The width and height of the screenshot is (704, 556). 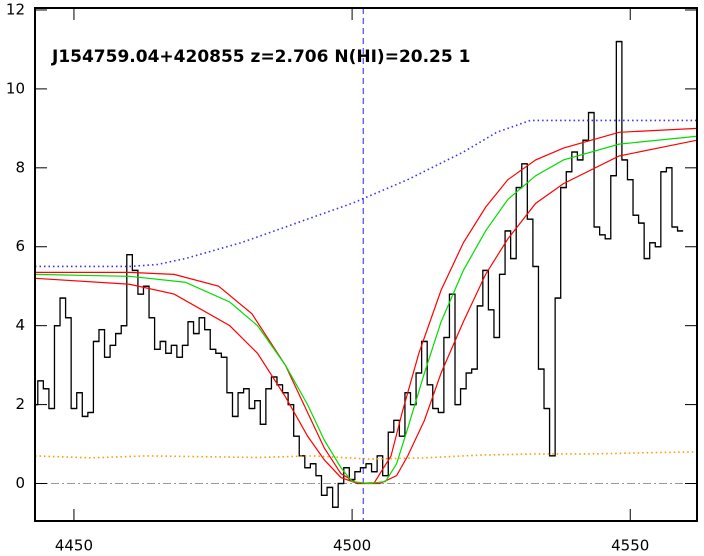 I want to click on series-line, so click(x=366, y=455).